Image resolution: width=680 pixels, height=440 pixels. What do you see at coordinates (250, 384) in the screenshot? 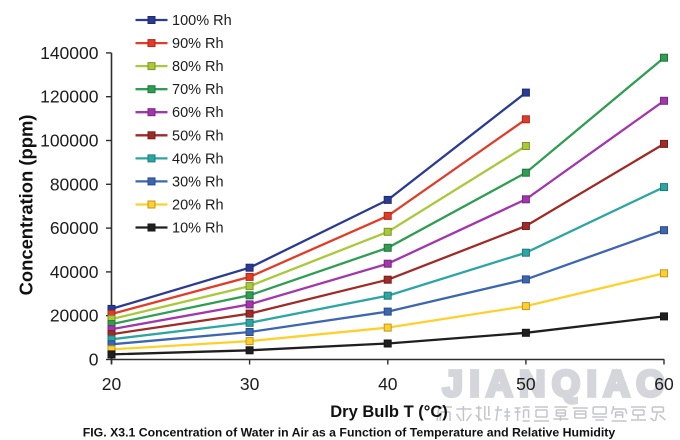
I see `svg-text: 30` at bounding box center [250, 384].